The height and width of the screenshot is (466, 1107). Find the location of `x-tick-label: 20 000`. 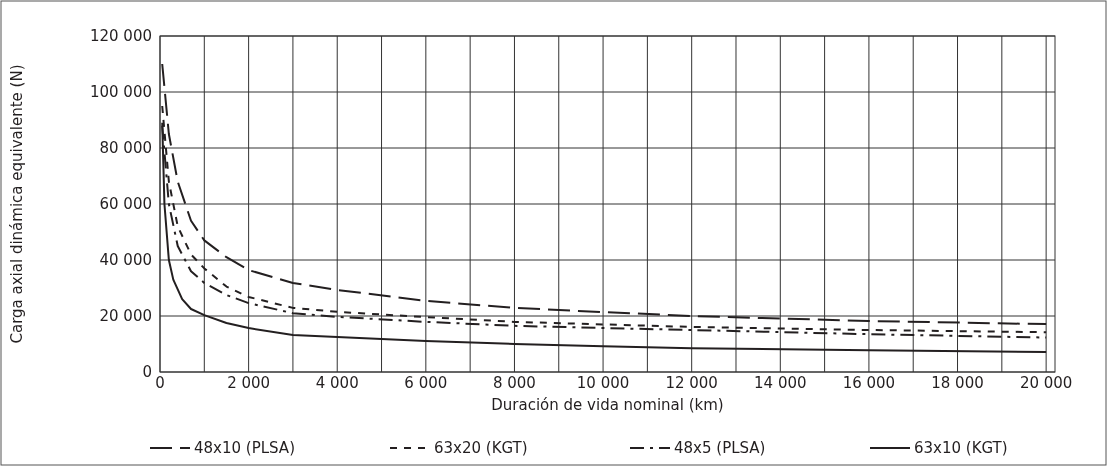

x-tick-label: 20 000 is located at coordinates (1046, 383).